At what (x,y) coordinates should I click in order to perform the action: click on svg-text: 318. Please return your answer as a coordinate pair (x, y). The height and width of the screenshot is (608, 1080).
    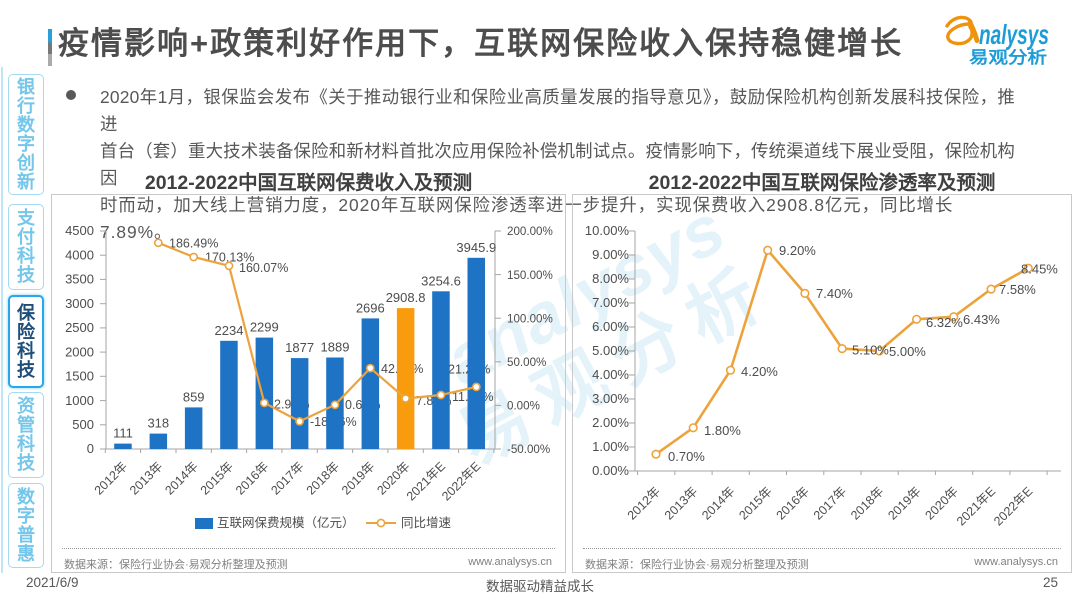
    Looking at the image, I should click on (158, 423).